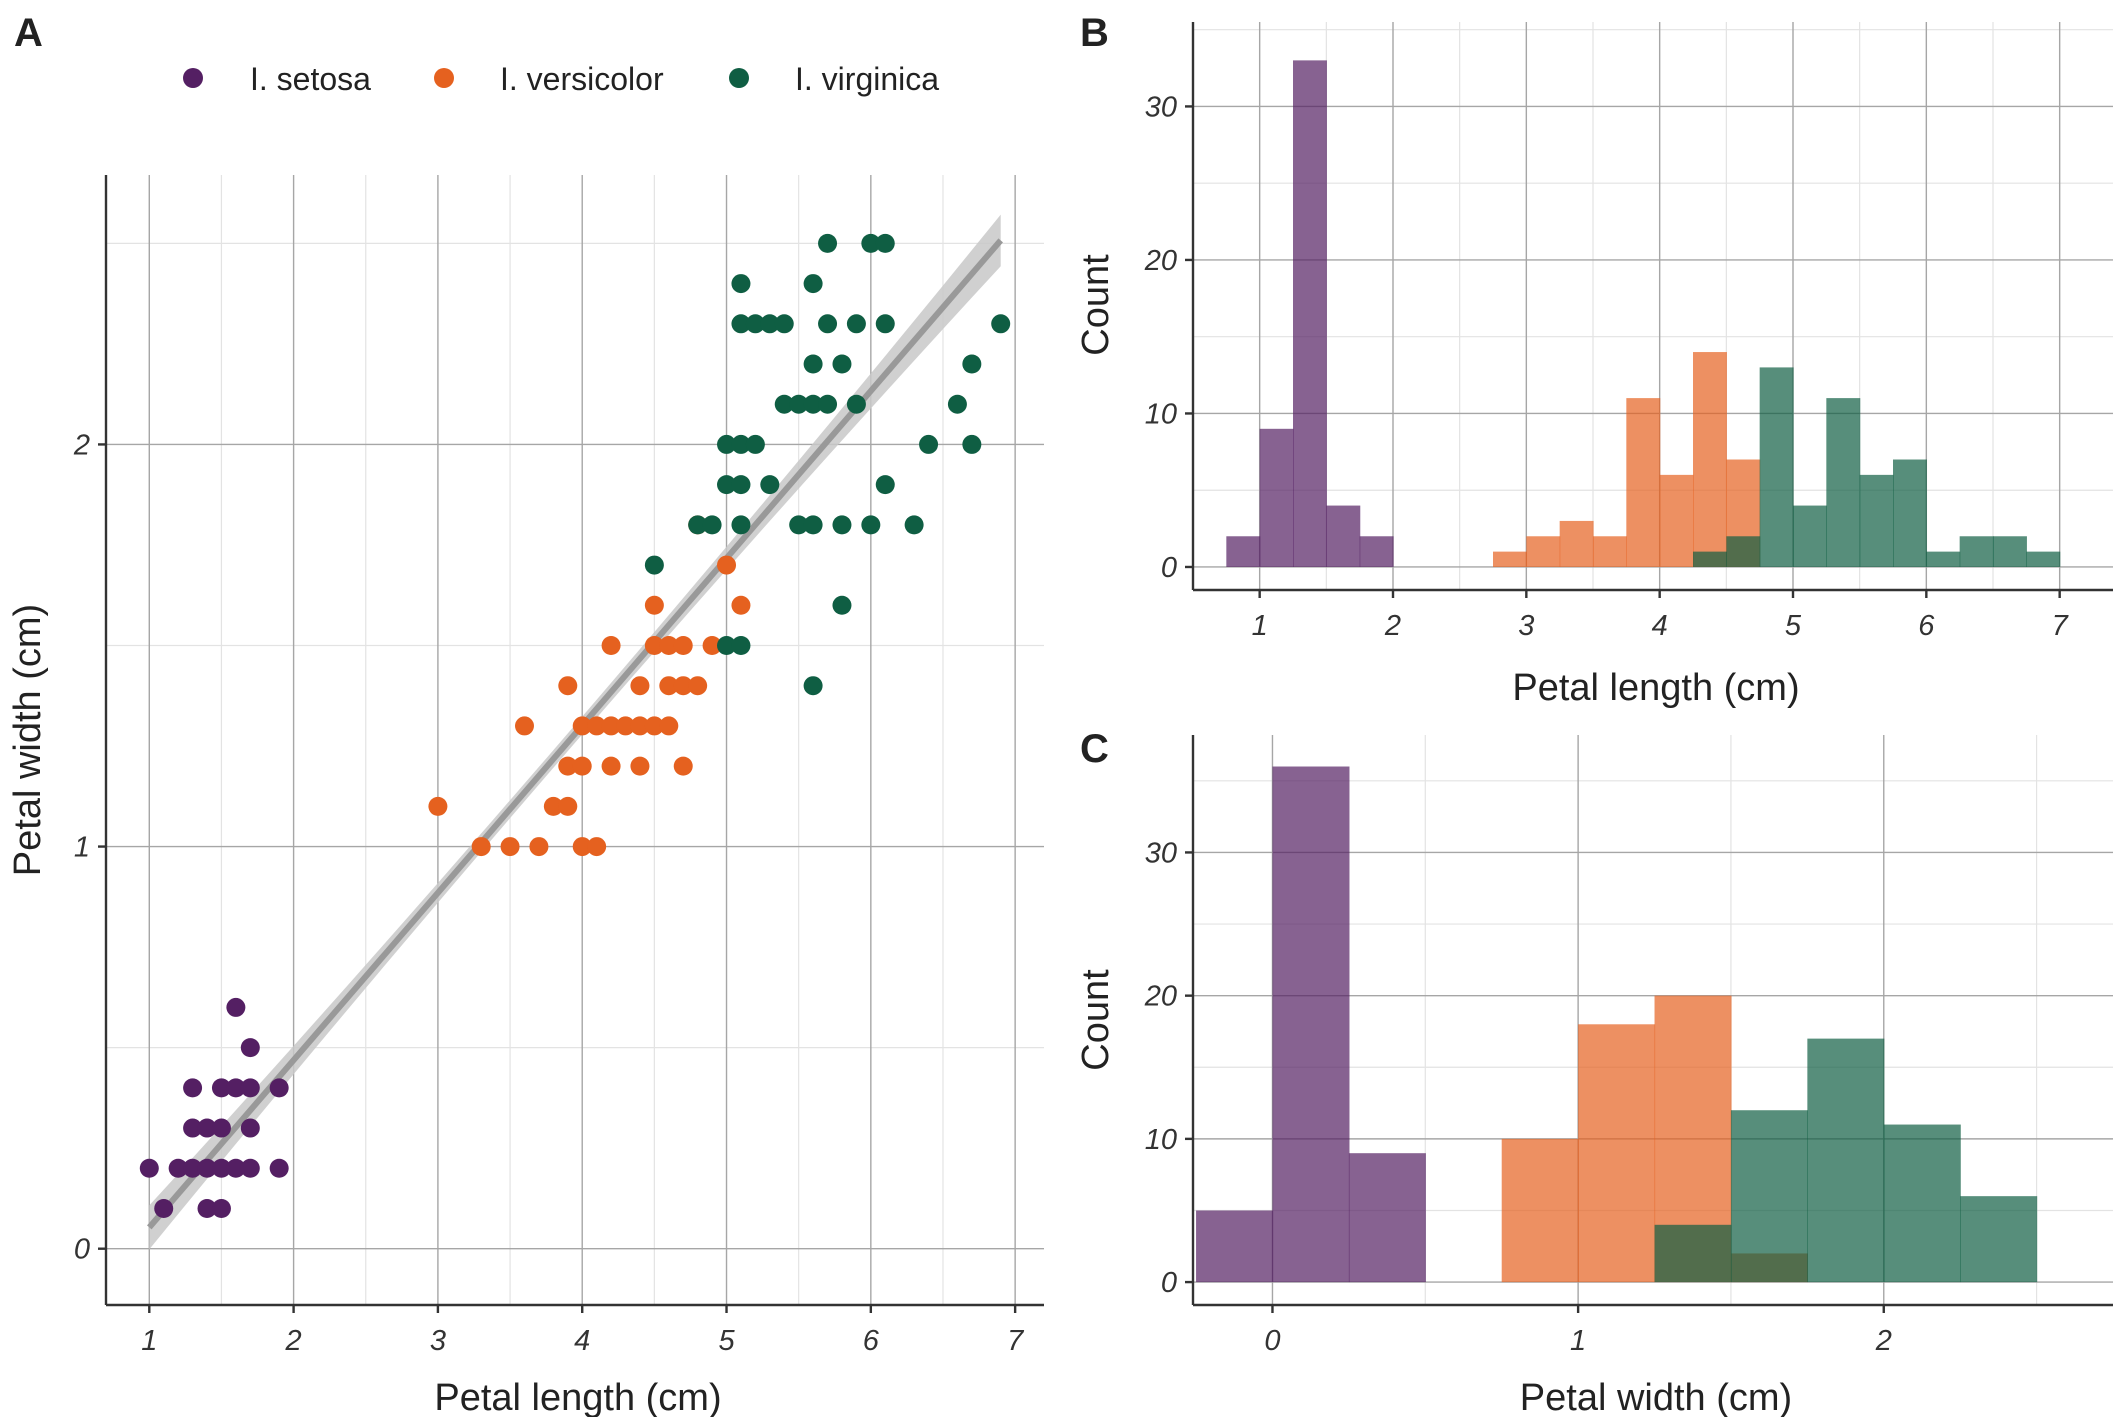  Describe the element at coordinates (82, 848) in the screenshot. I see `panel-a-y-tick-label: 1` at that location.